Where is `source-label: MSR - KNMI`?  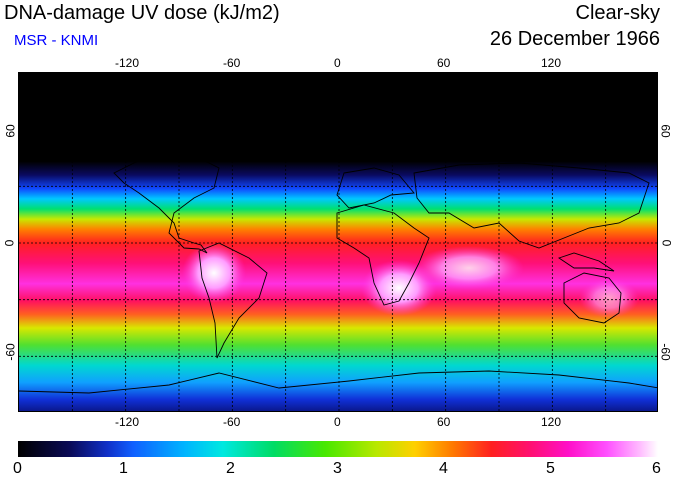 source-label: MSR - KNMI is located at coordinates (56, 40).